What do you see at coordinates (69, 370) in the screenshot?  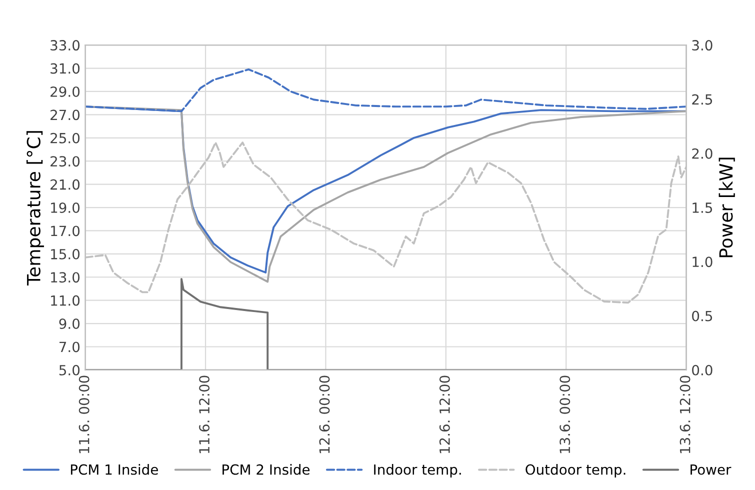 I see `y-tick-label: 5.0` at bounding box center [69, 370].